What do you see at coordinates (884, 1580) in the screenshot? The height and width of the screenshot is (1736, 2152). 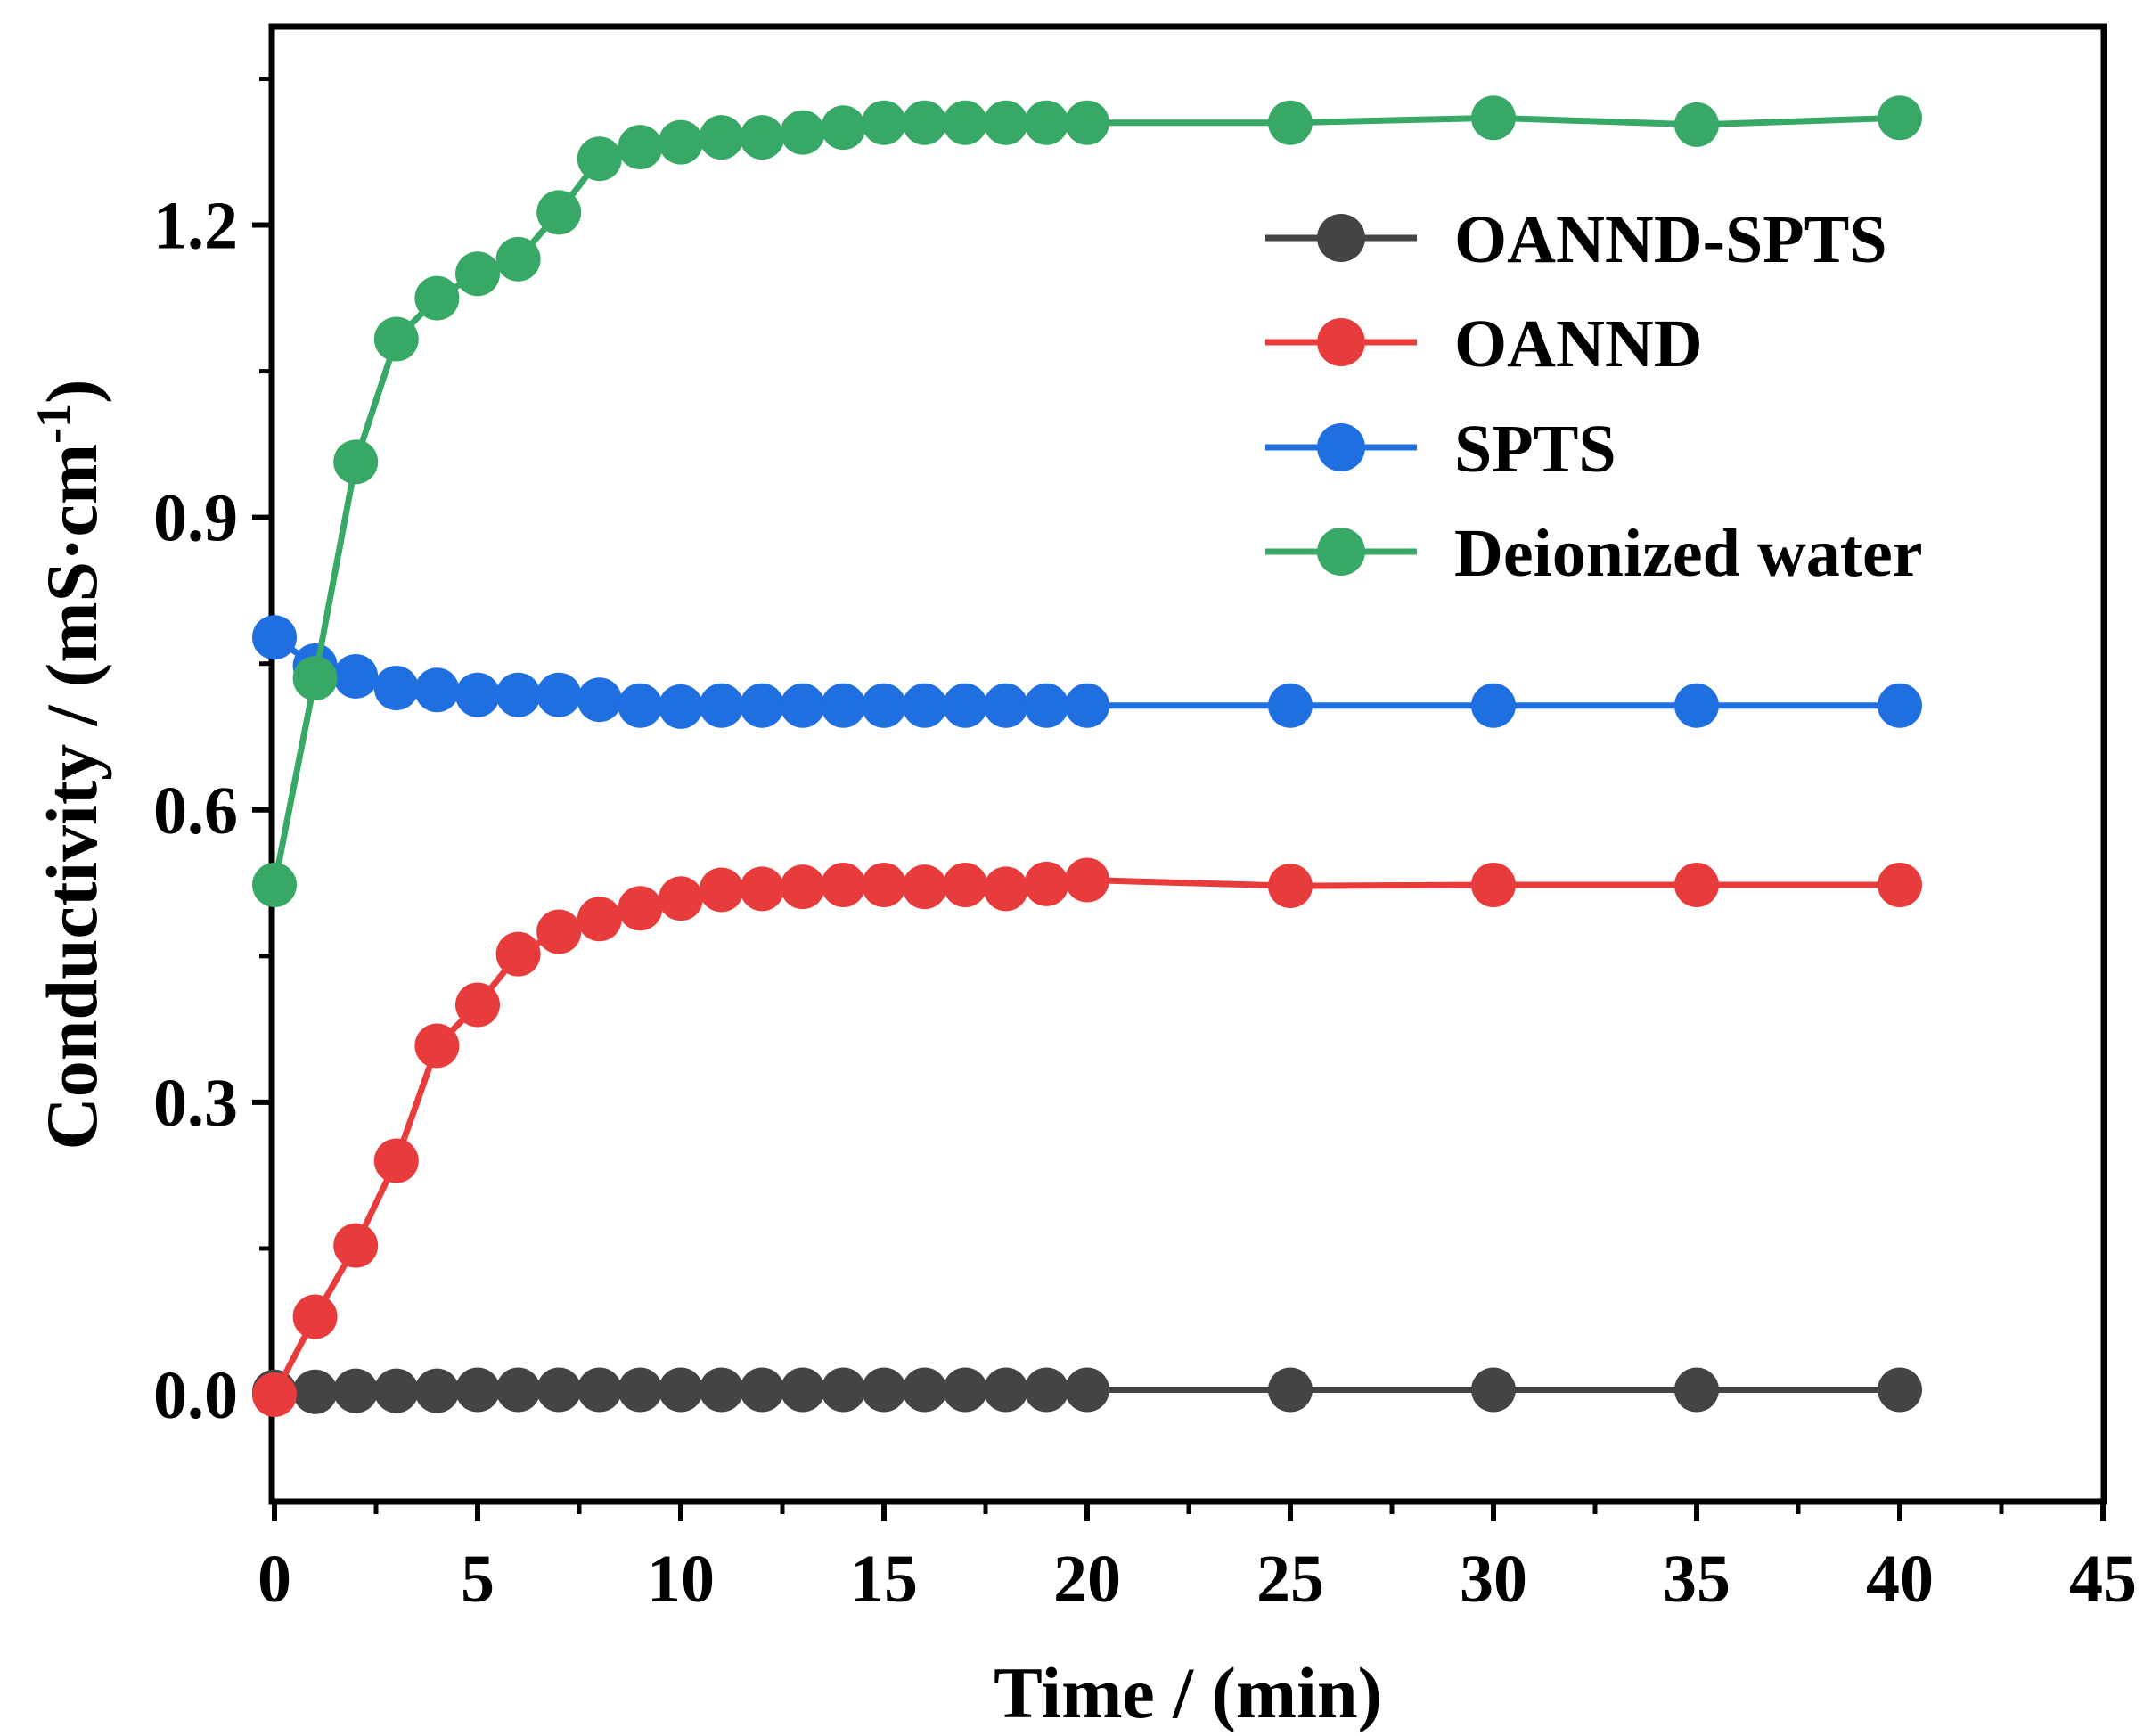 I see `x-tick-label: 15` at bounding box center [884, 1580].